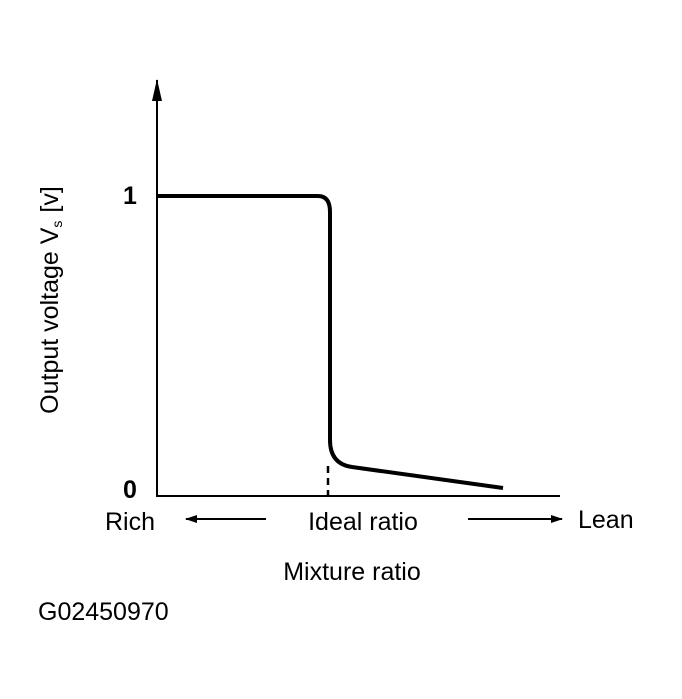 The width and height of the screenshot is (682, 699). Describe the element at coordinates (50, 320) in the screenshot. I see `y-label-text: Output voltage V` at that location.